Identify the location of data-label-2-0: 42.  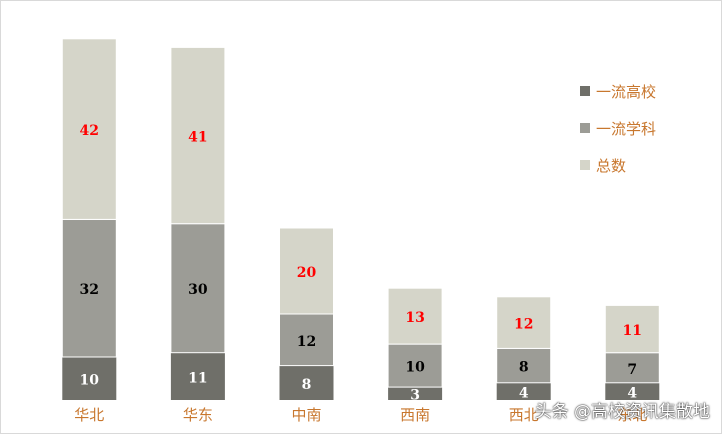
(89, 131).